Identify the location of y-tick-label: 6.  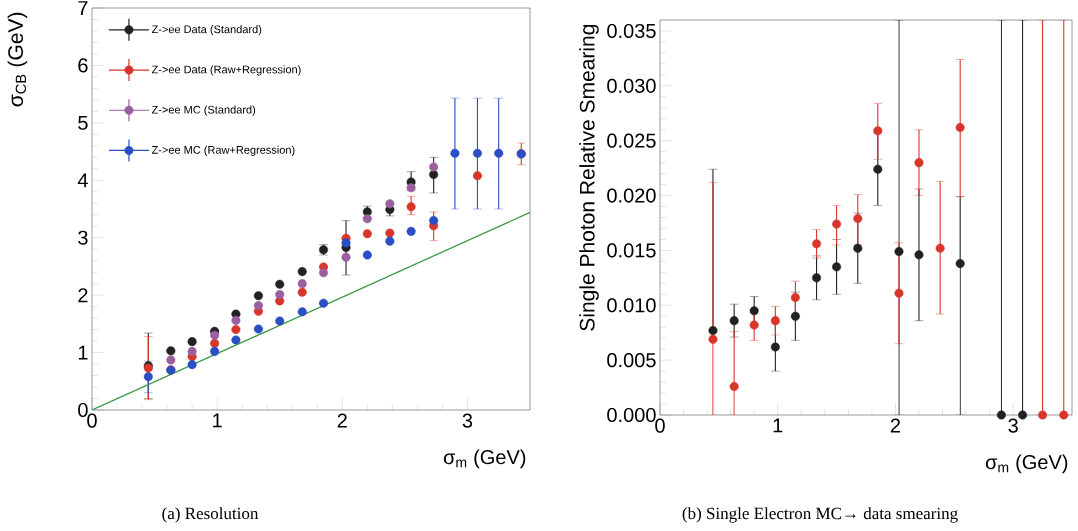
(83, 65).